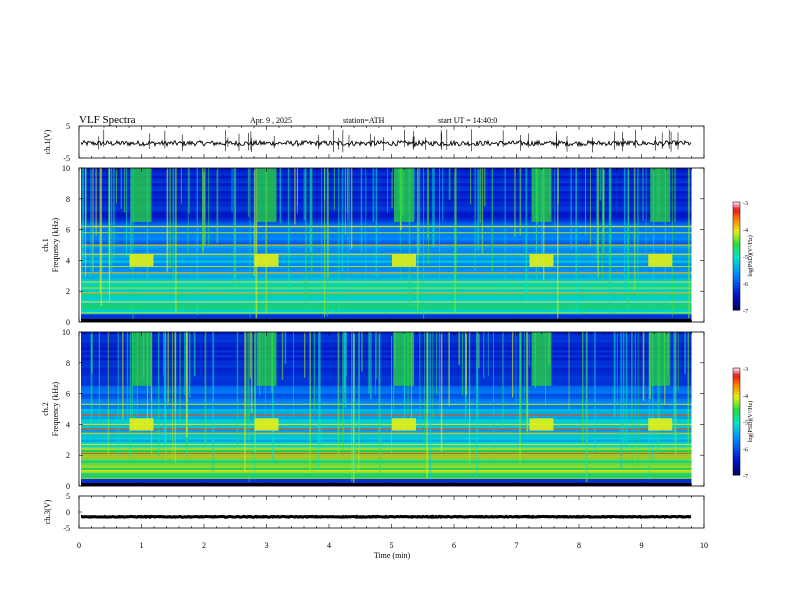 Image resolution: width=792 pixels, height=612 pixels. Describe the element at coordinates (267, 545) in the screenshot. I see `x-tick-label: 3` at that location.